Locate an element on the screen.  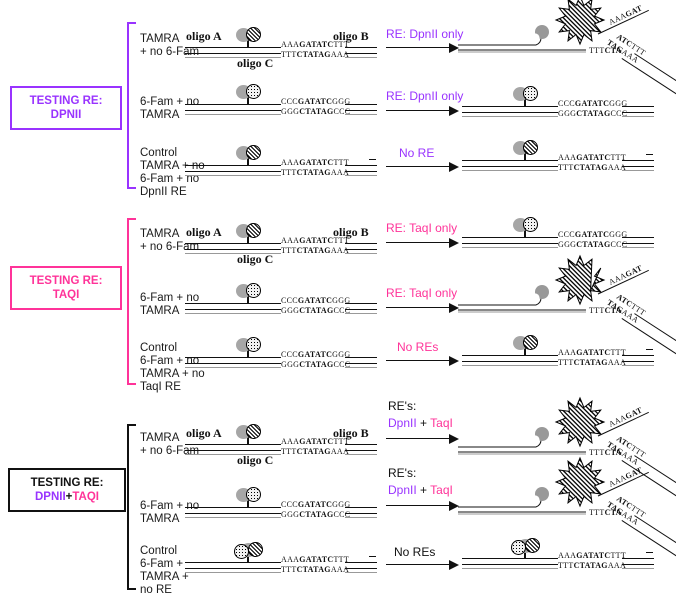
section-box-dpnii-taqi: TESTING RE: DPNII+TAQI is located at coordinates (67, 490).